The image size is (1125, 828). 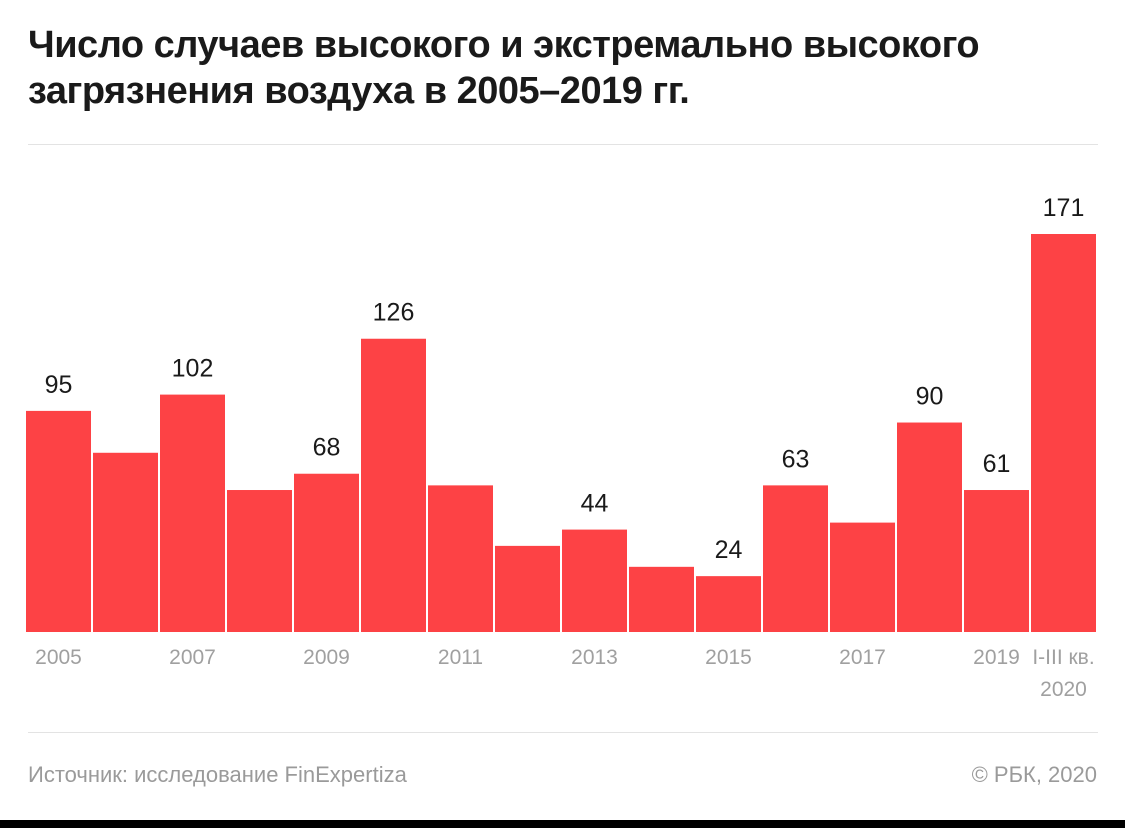 I want to click on bottom-edge-bar, so click(x=562, y=824).